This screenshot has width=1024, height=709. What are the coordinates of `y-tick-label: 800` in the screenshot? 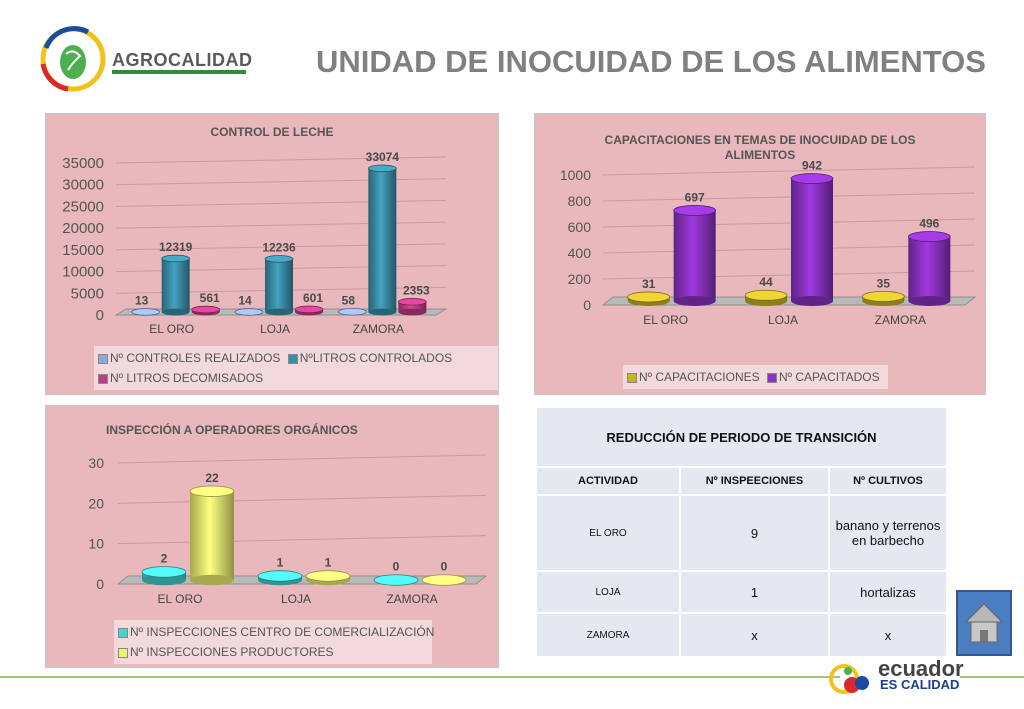 It's located at (580, 201).